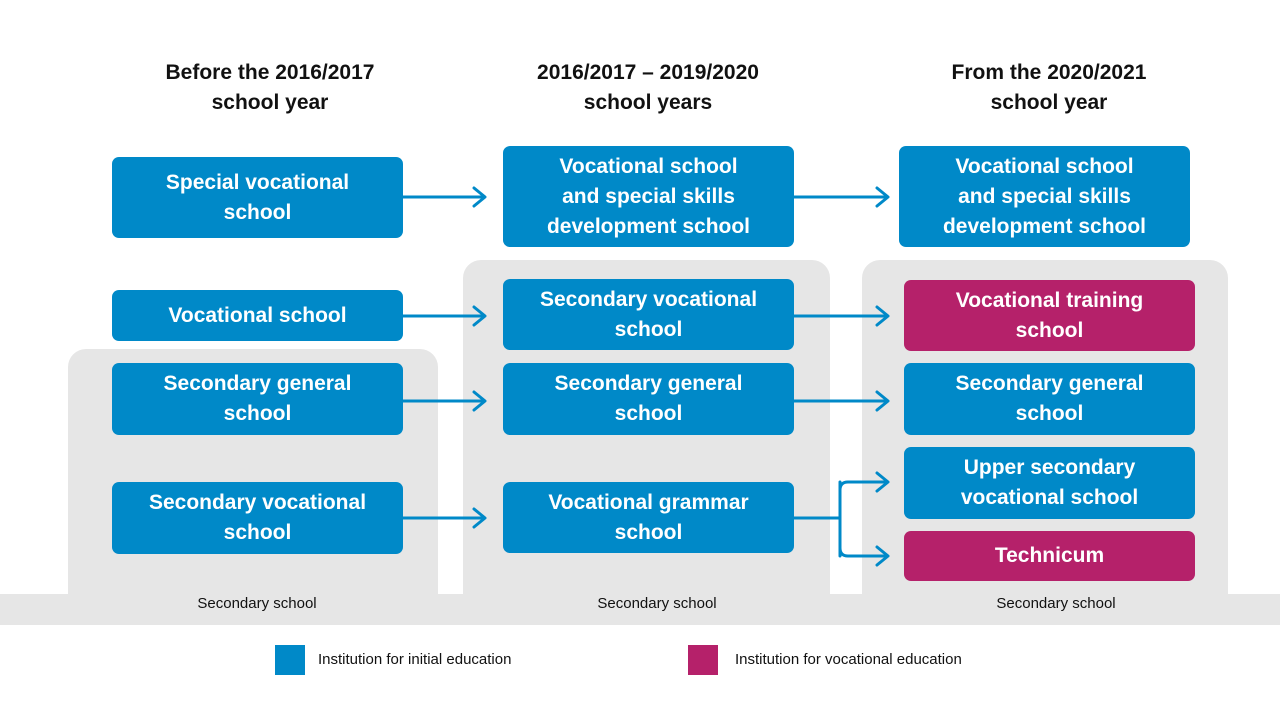  I want to click on legend-swatch-vocational, so click(703, 660).